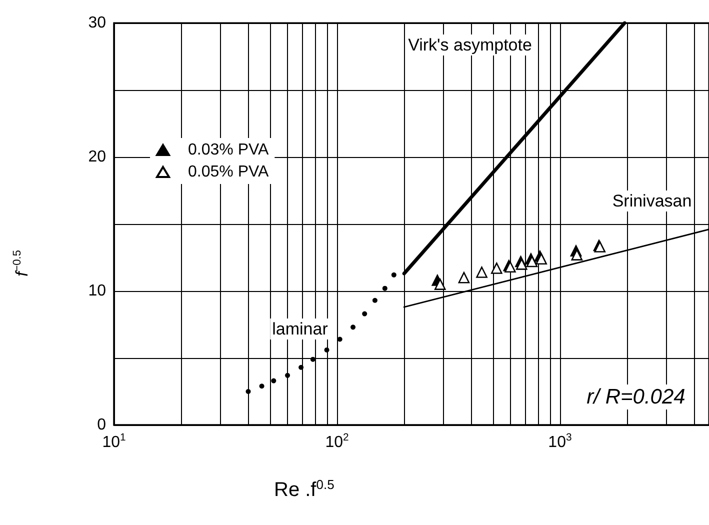 This screenshot has width=709, height=525. What do you see at coordinates (22, 263) in the screenshot?
I see `y-axis-title: f−0.5` at bounding box center [22, 263].